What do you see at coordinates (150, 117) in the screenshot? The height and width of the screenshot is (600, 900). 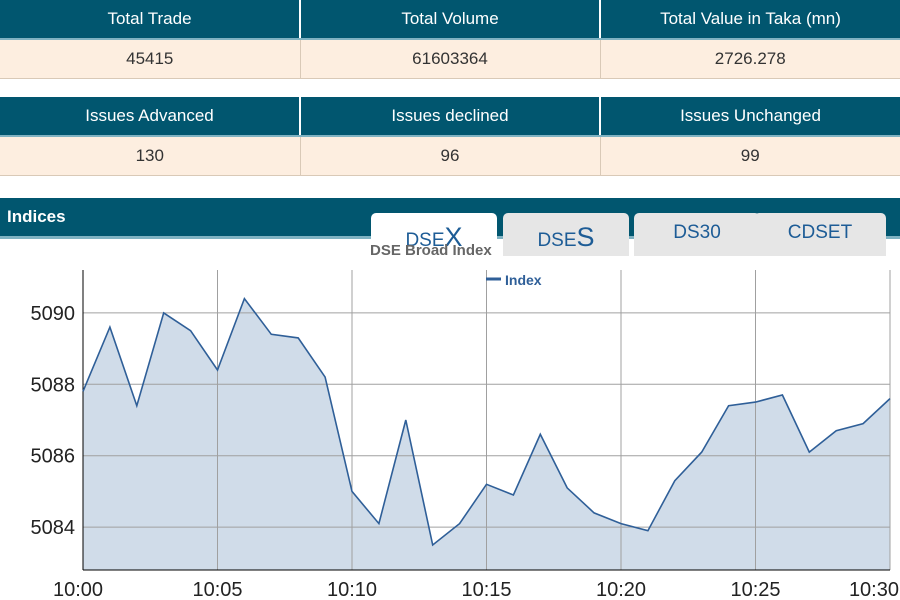 I see `issues-advanced-header: Issues Advanced` at bounding box center [150, 117].